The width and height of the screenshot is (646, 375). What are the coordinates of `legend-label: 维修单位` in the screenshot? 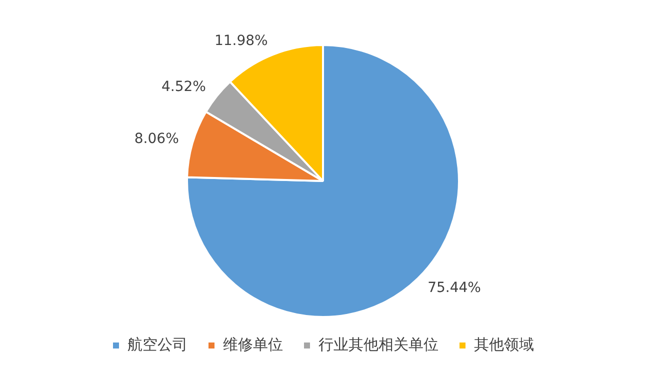 It's located at (253, 344).